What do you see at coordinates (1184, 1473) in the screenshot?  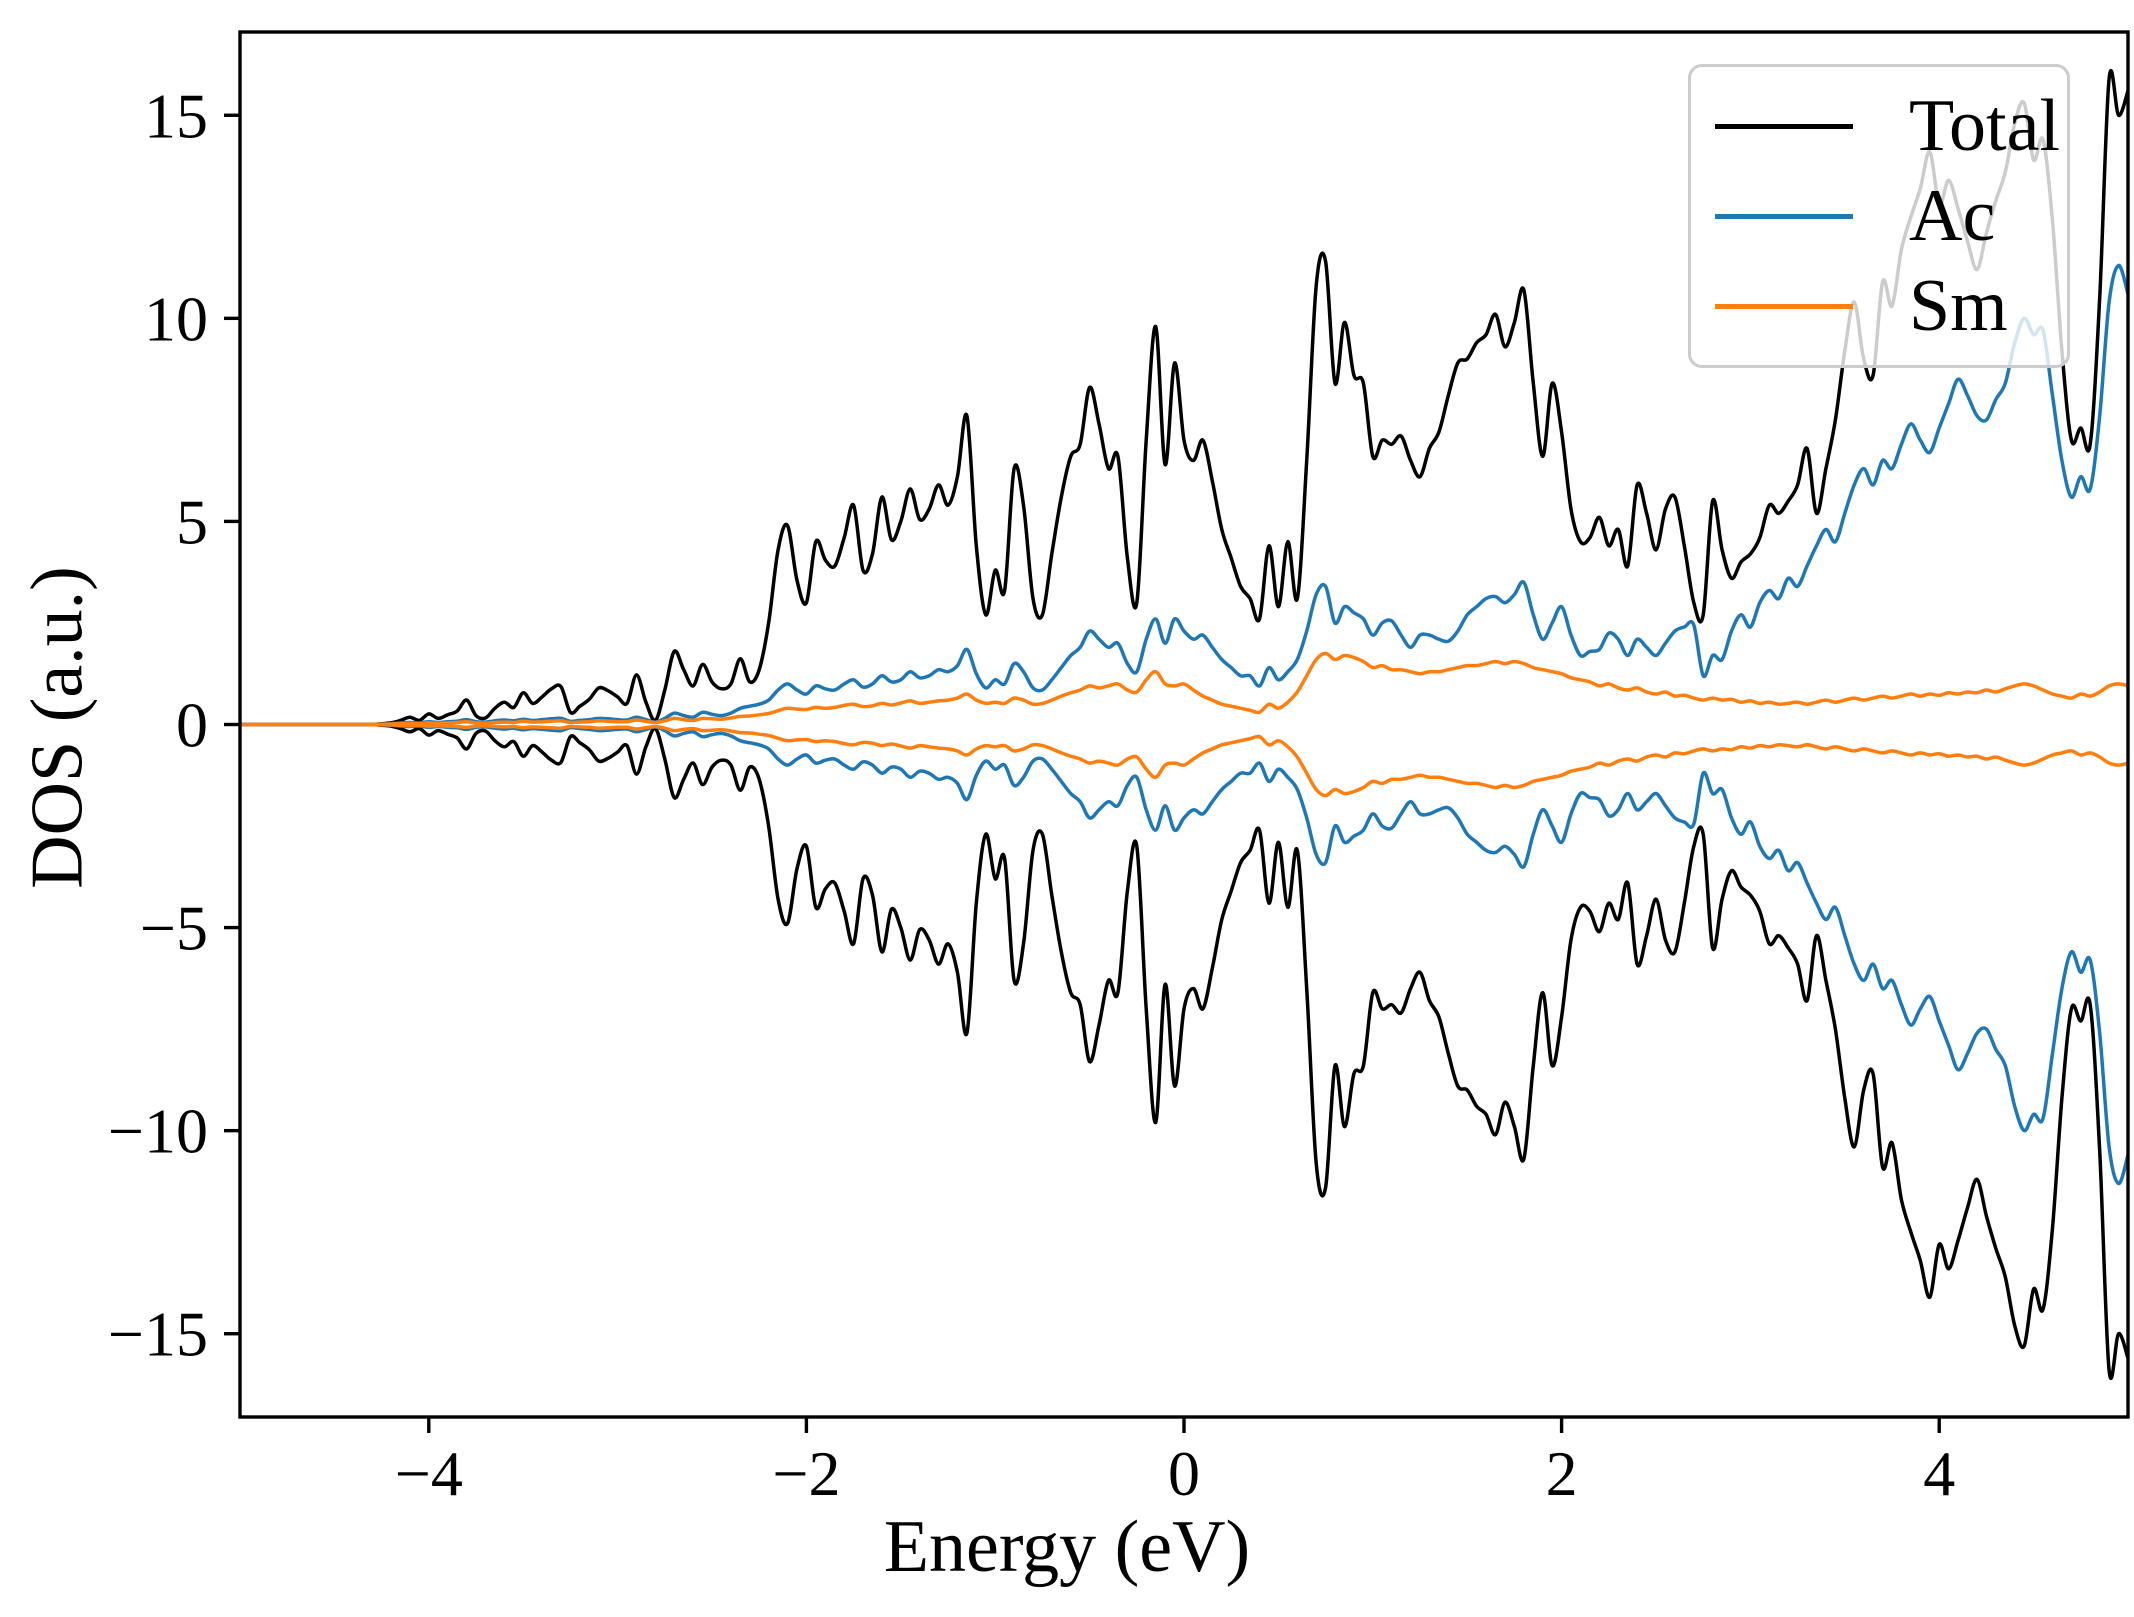 I see `x-tick-label: 0` at bounding box center [1184, 1473].